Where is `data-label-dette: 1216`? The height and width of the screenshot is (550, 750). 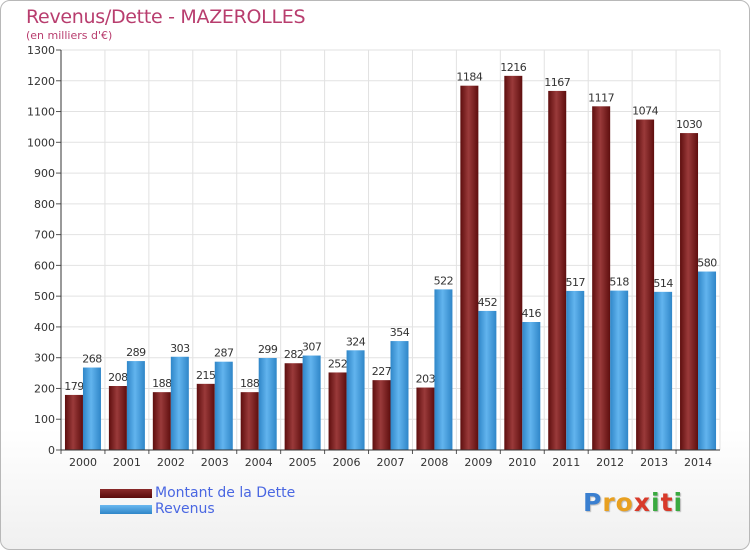 data-label-dette: 1216 is located at coordinates (513, 67).